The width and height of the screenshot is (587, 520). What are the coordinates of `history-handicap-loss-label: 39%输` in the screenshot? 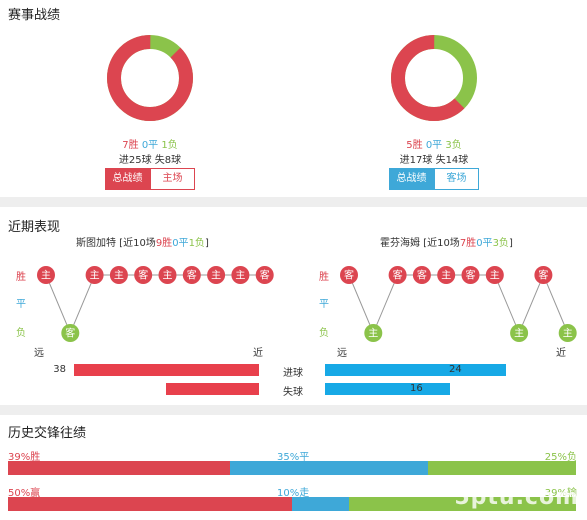 It's located at (560, 493).